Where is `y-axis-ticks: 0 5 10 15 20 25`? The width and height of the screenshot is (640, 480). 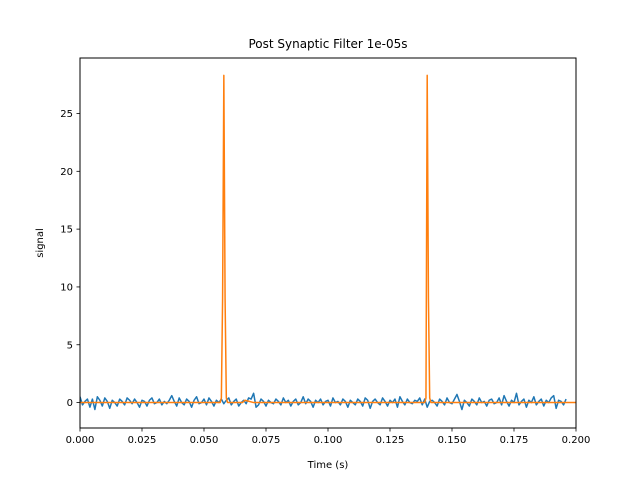 y-axis-ticks: 0 5 10 15 20 25 is located at coordinates (70, 259).